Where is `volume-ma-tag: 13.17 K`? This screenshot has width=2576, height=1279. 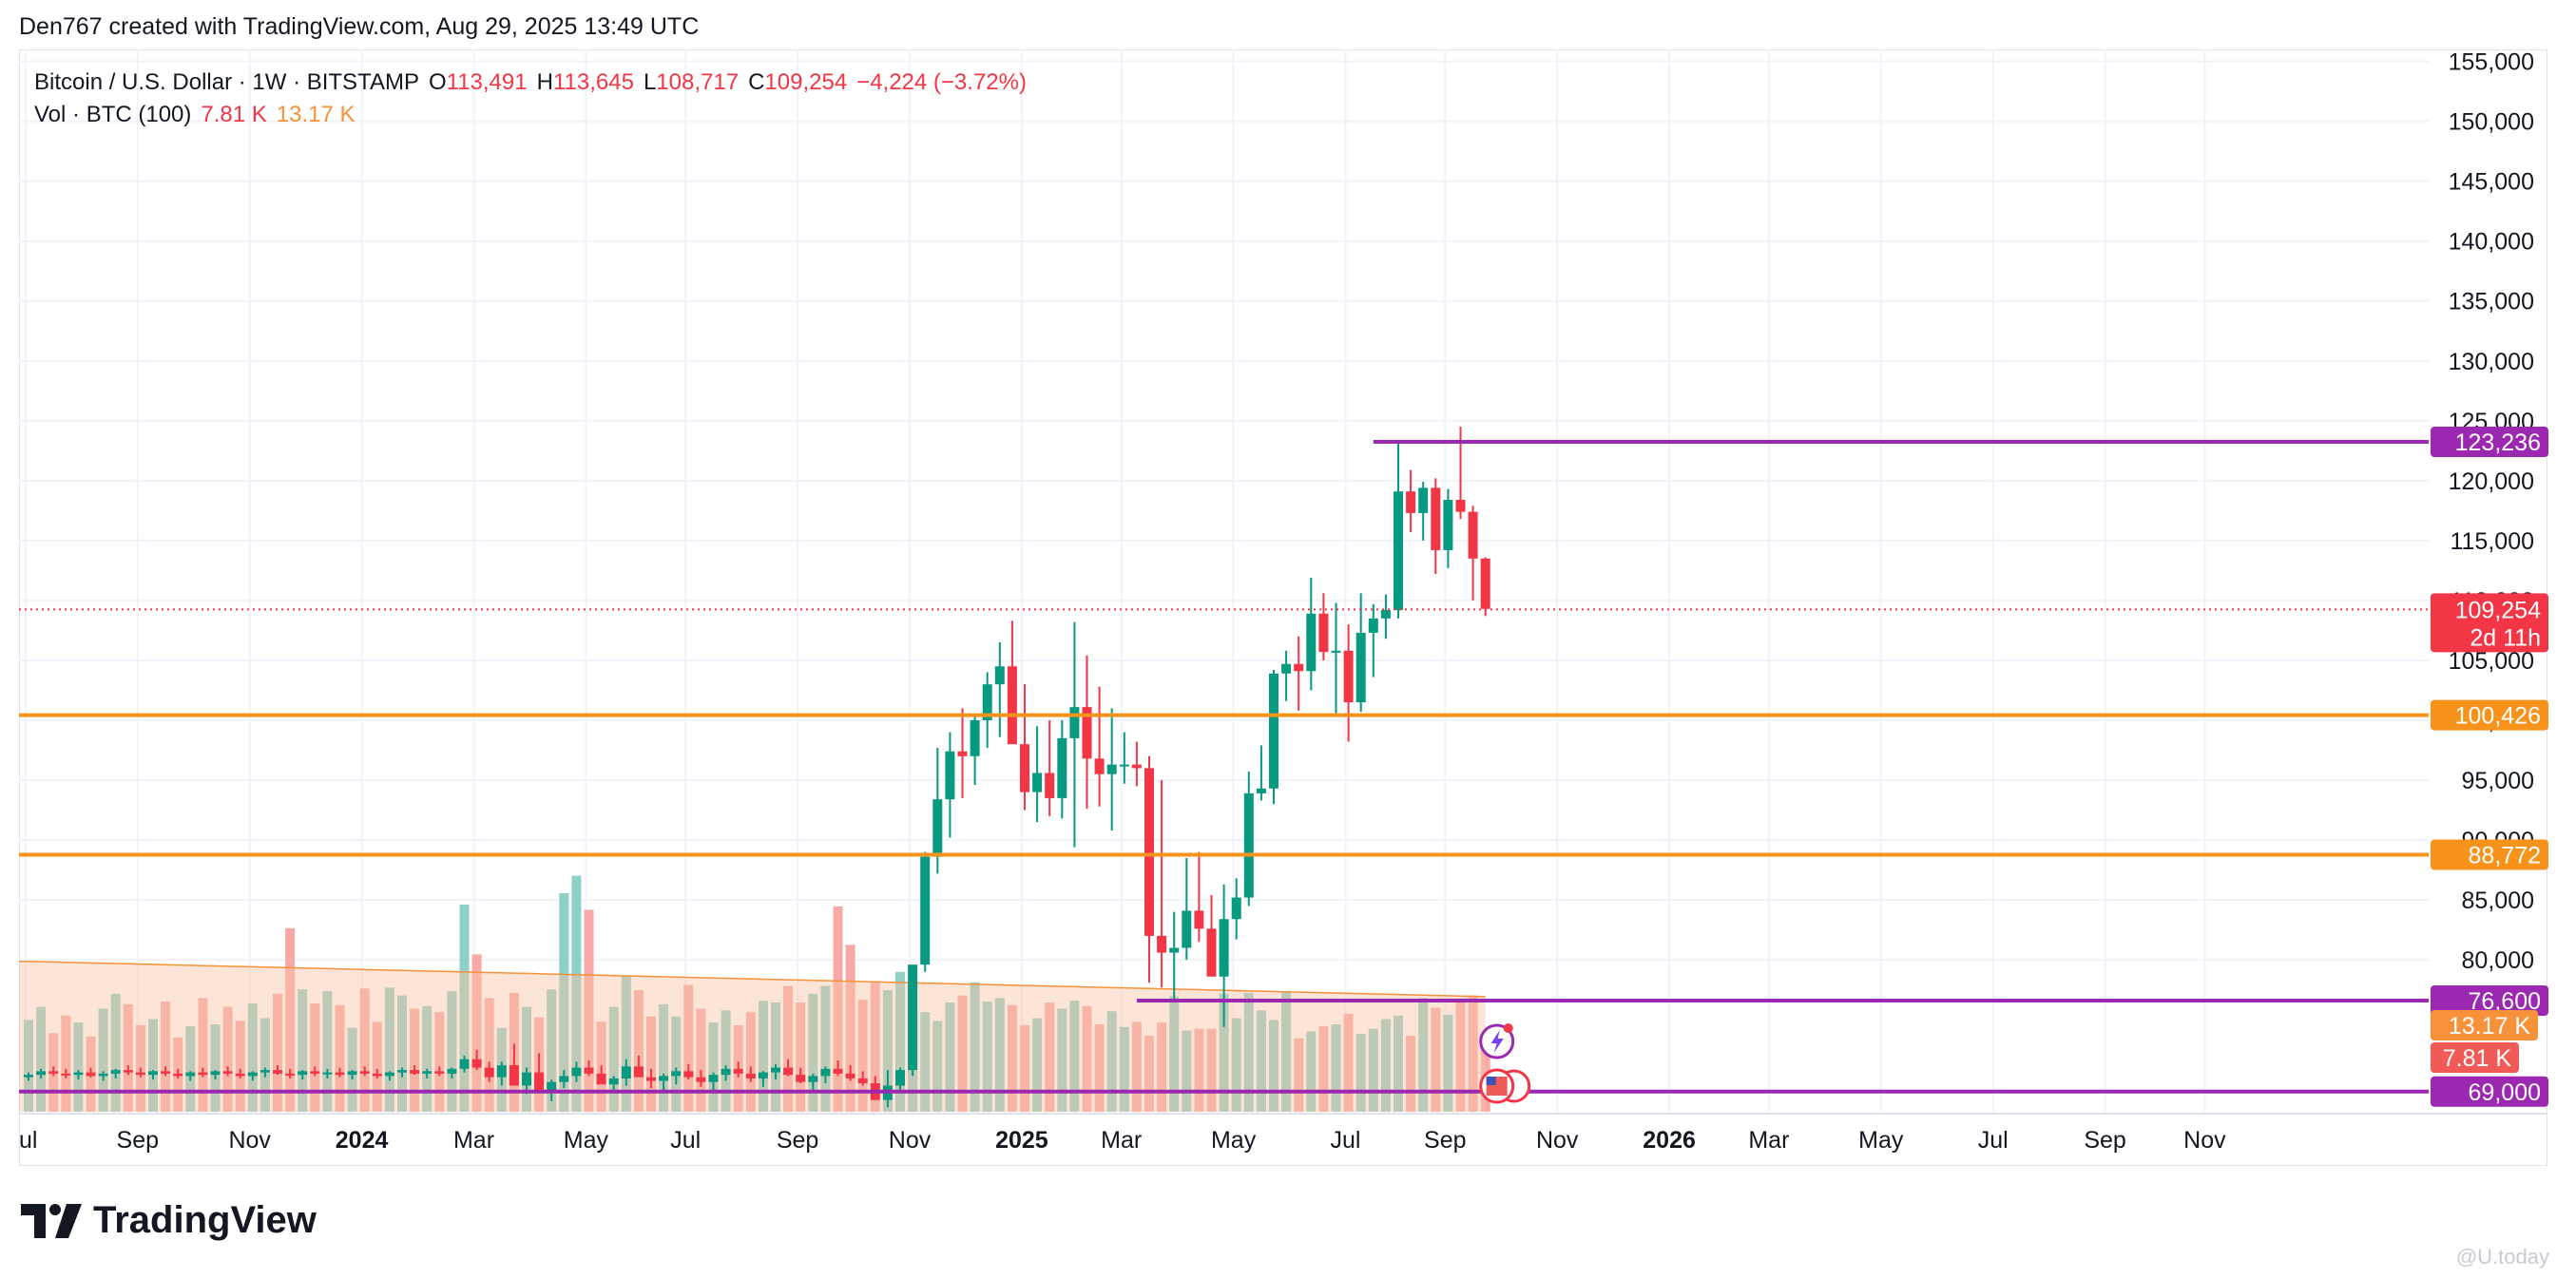
volume-ma-tag: 13.17 K is located at coordinates (2484, 1025).